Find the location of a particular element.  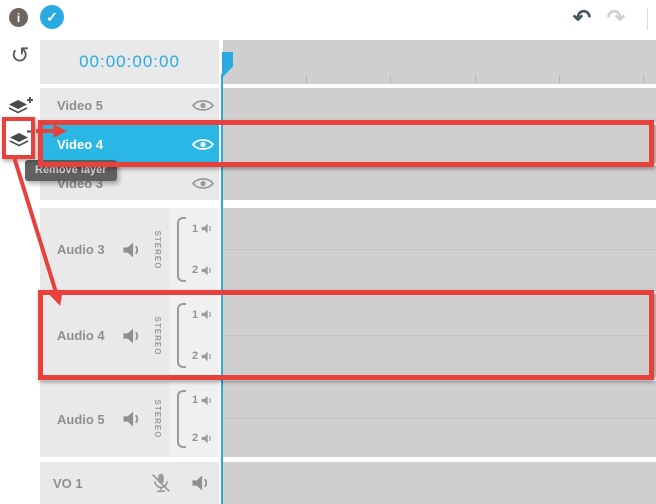

add-layer-icon is located at coordinates (20, 108).